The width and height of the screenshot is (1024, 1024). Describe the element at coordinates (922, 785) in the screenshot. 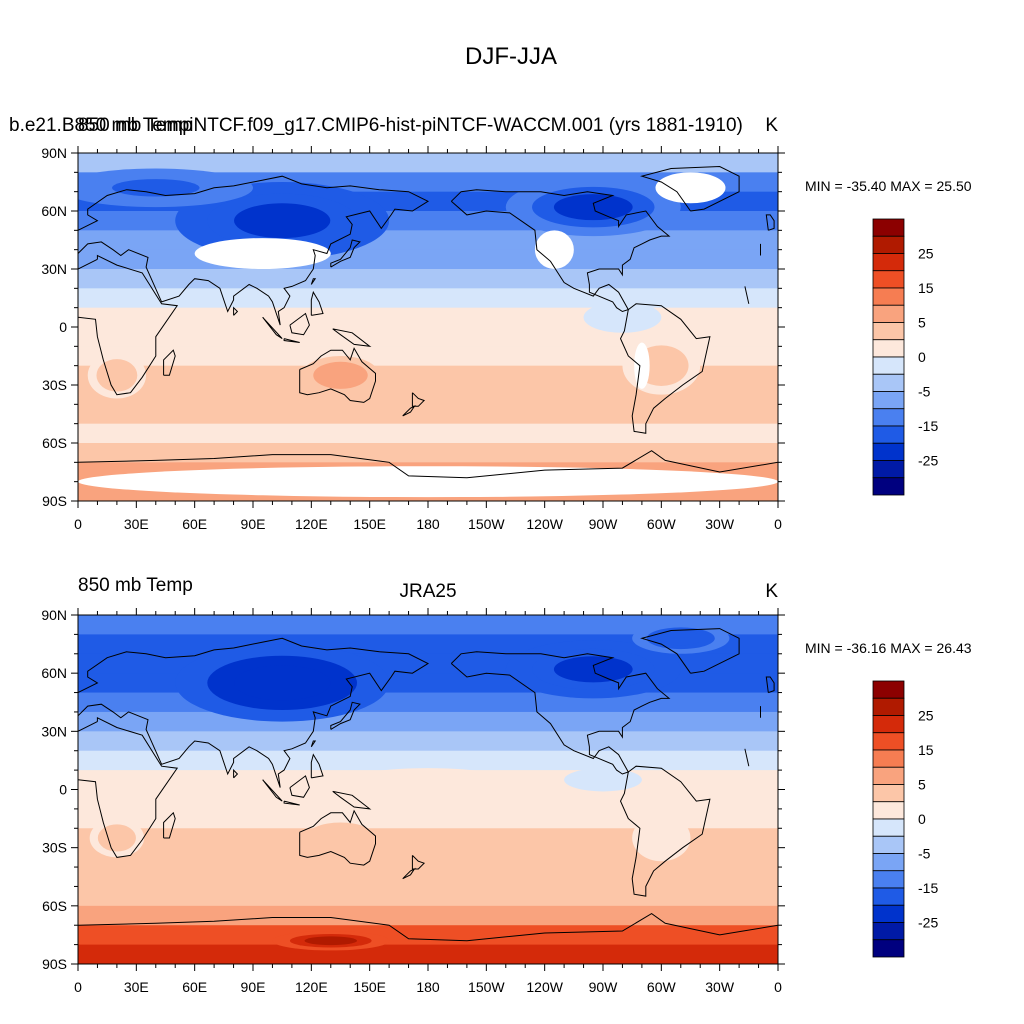

I see `colorbar-label: 5` at that location.